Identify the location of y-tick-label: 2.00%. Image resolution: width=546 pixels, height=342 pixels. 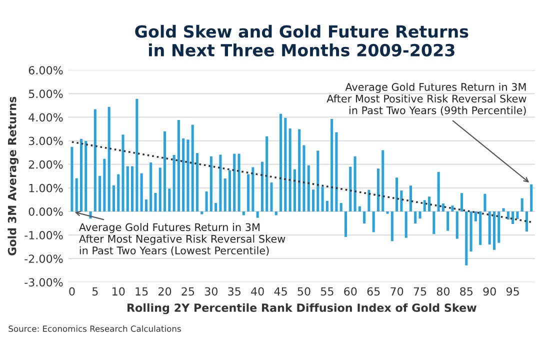
(45, 164).